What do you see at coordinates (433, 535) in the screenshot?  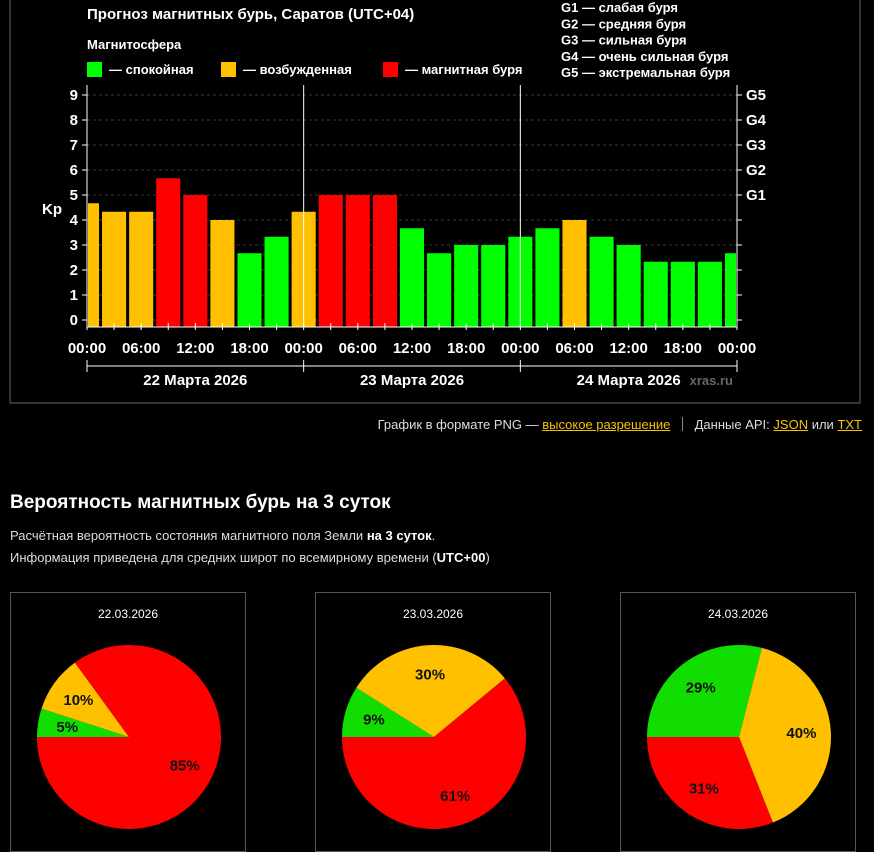 I see `desc1-suffix: .` at bounding box center [433, 535].